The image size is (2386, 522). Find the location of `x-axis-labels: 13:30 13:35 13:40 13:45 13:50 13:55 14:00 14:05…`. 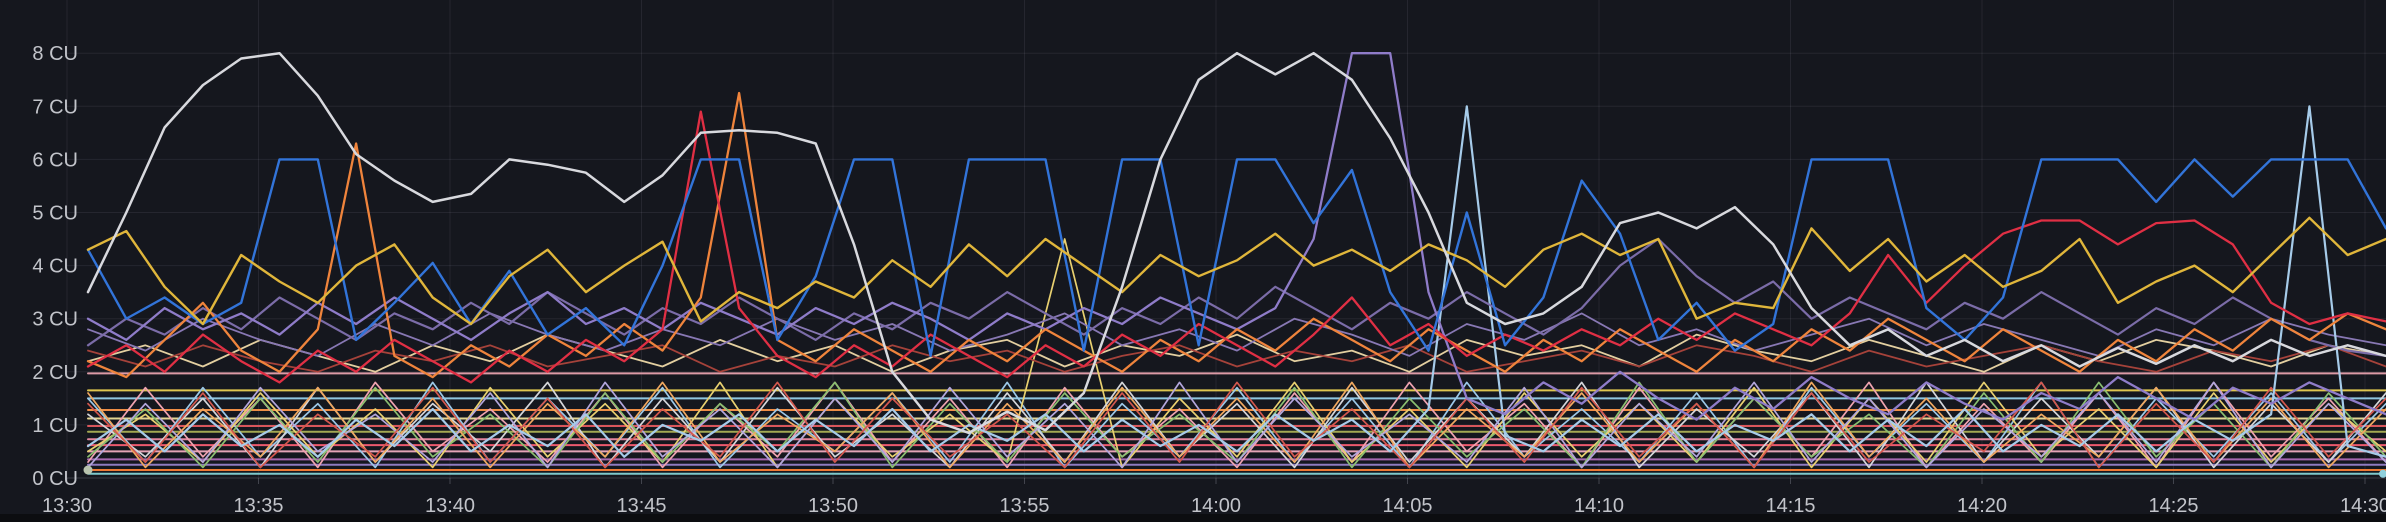

x-axis-labels: 13:30 13:35 13:40 13:45 13:50 13:55 14:00 14:05… is located at coordinates (1214, 506).